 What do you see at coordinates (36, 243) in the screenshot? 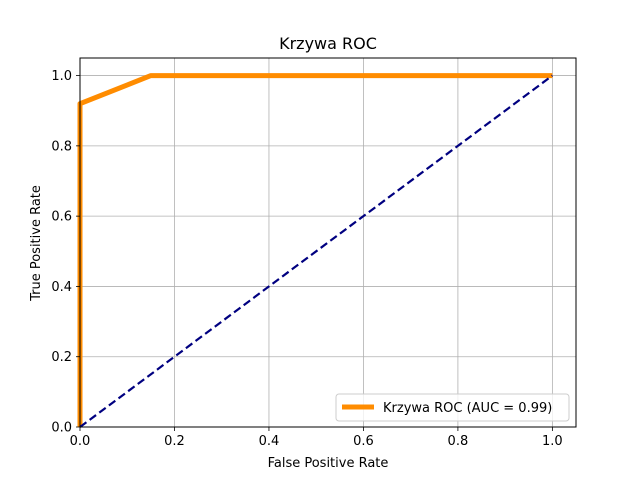
I see `y-axis-label: True Positive Rate` at bounding box center [36, 243].